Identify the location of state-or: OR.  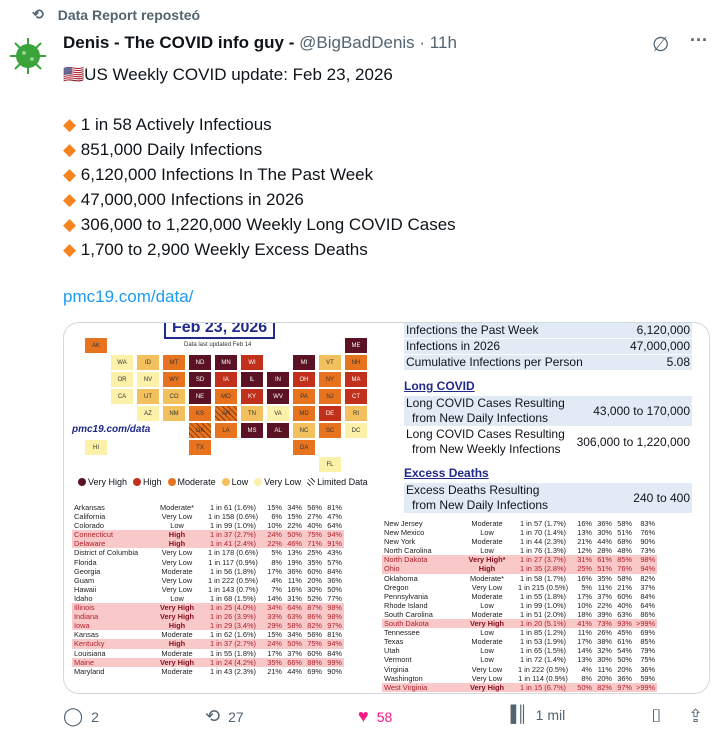
(122, 379).